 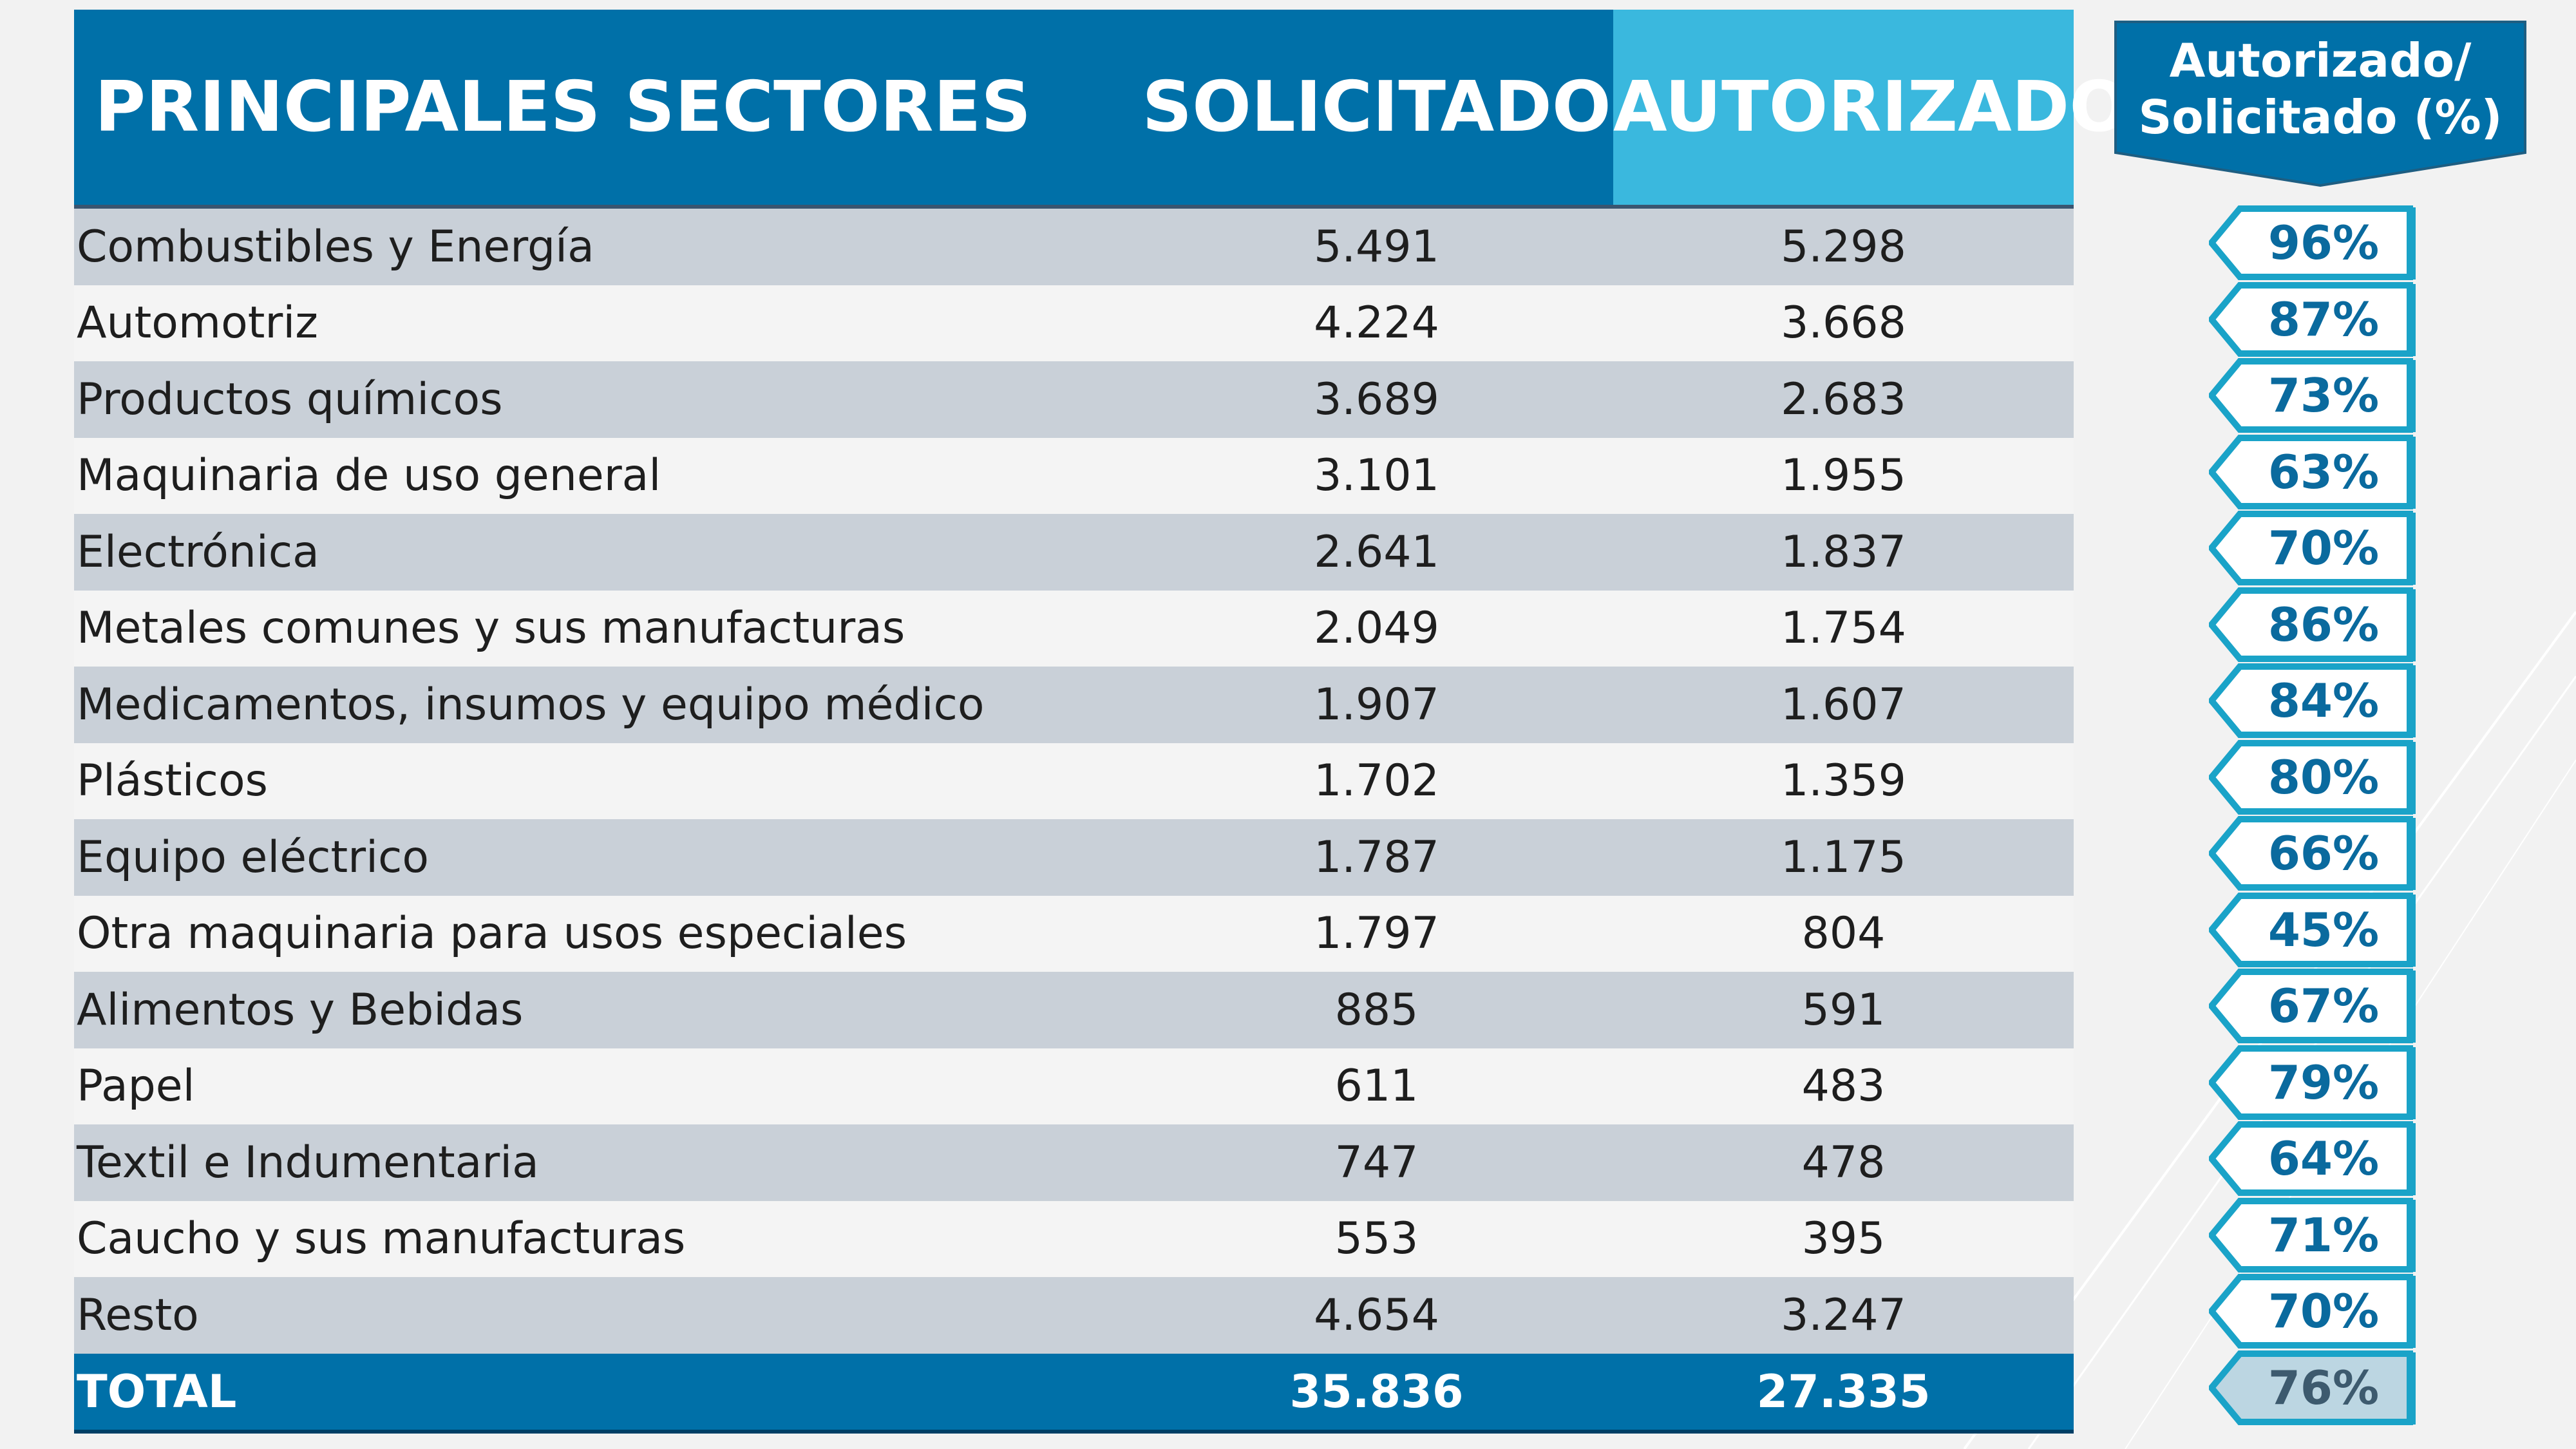 I want to click on ratio-header-line1: Autorizado/, so click(x=2320, y=60).